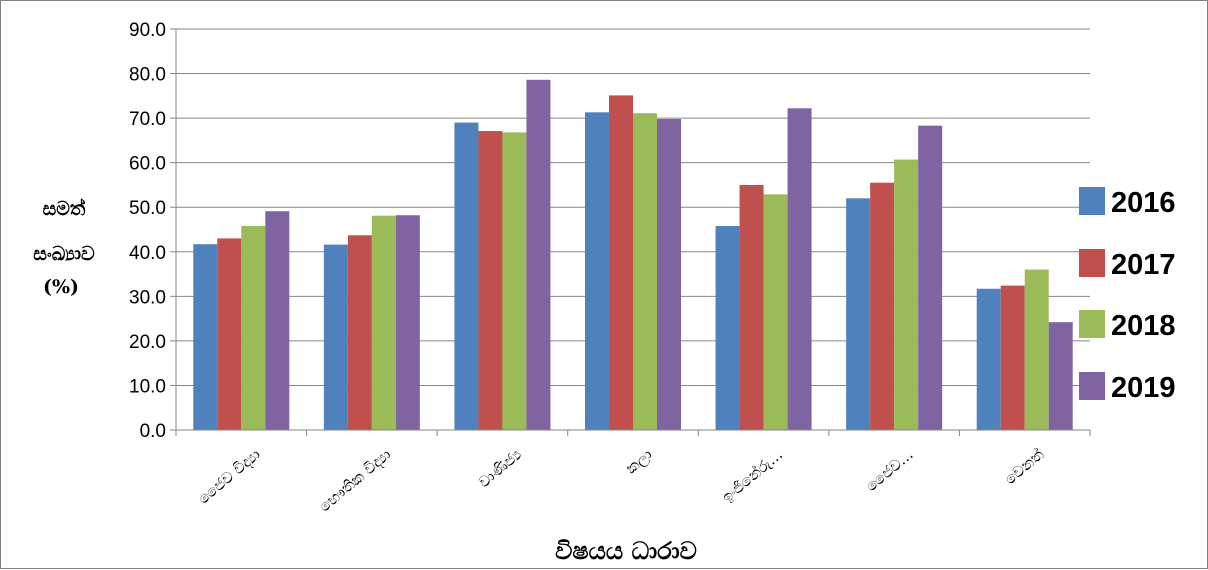  I want to click on y-tick-label: 0.0, so click(153, 431).